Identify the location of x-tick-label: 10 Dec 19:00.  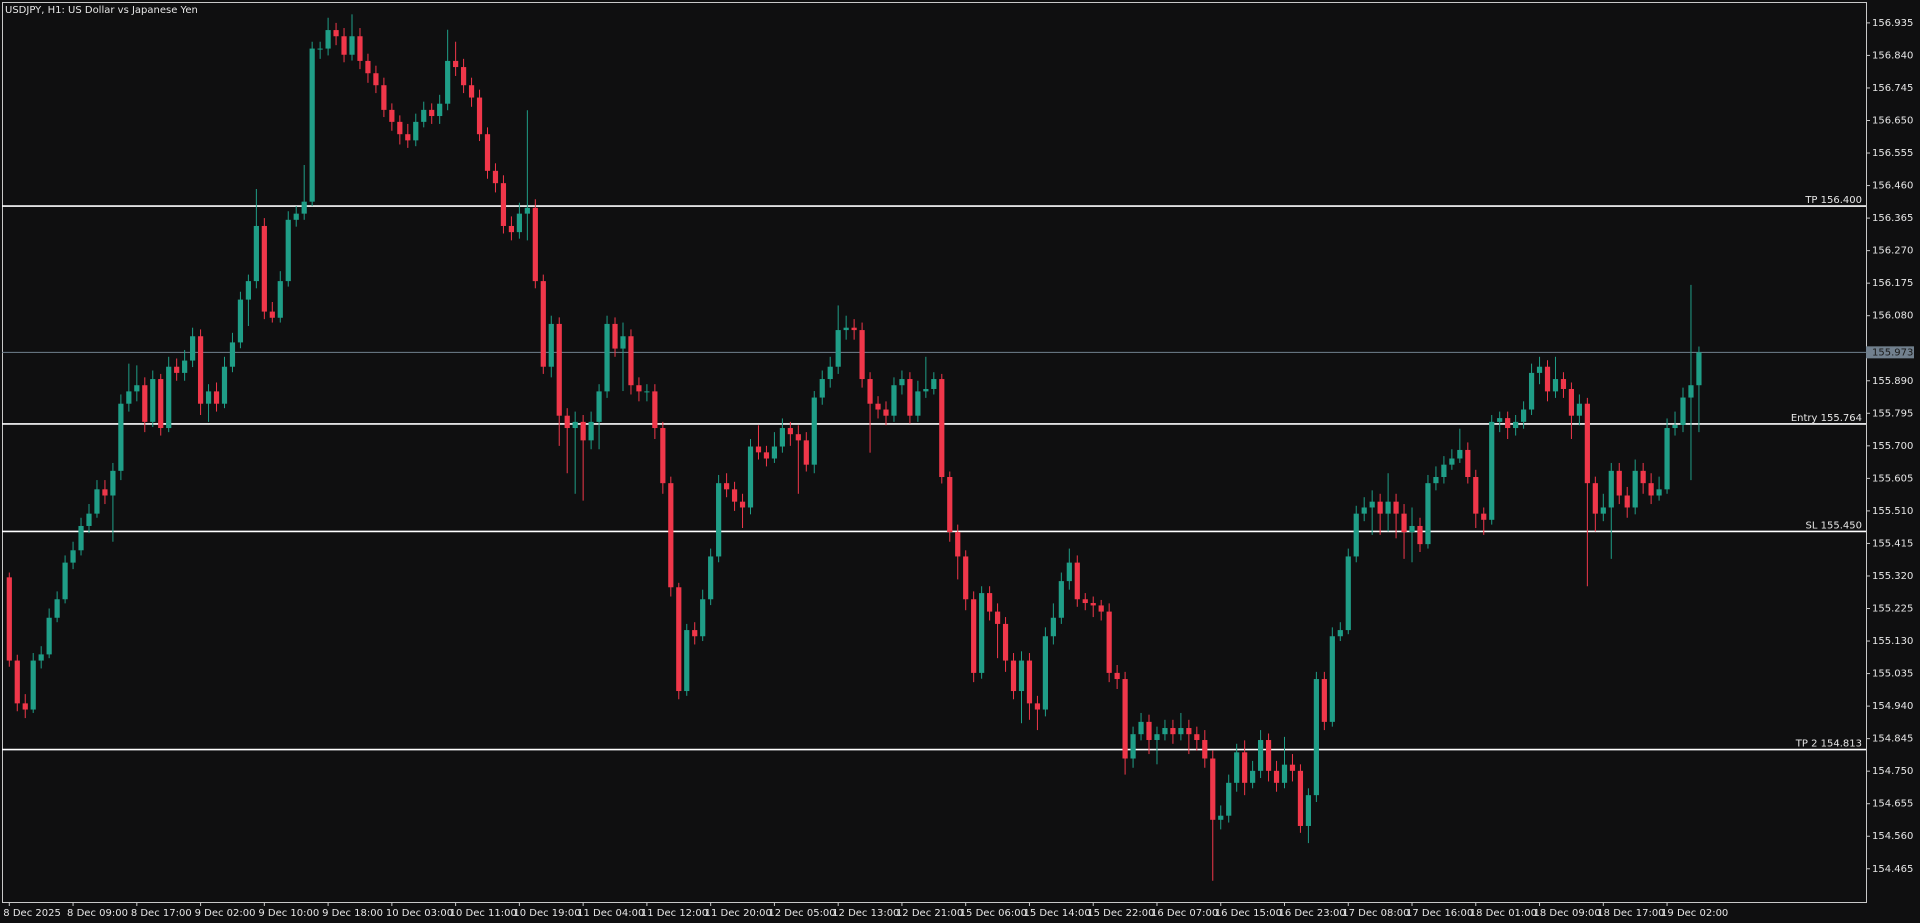
(546, 913).